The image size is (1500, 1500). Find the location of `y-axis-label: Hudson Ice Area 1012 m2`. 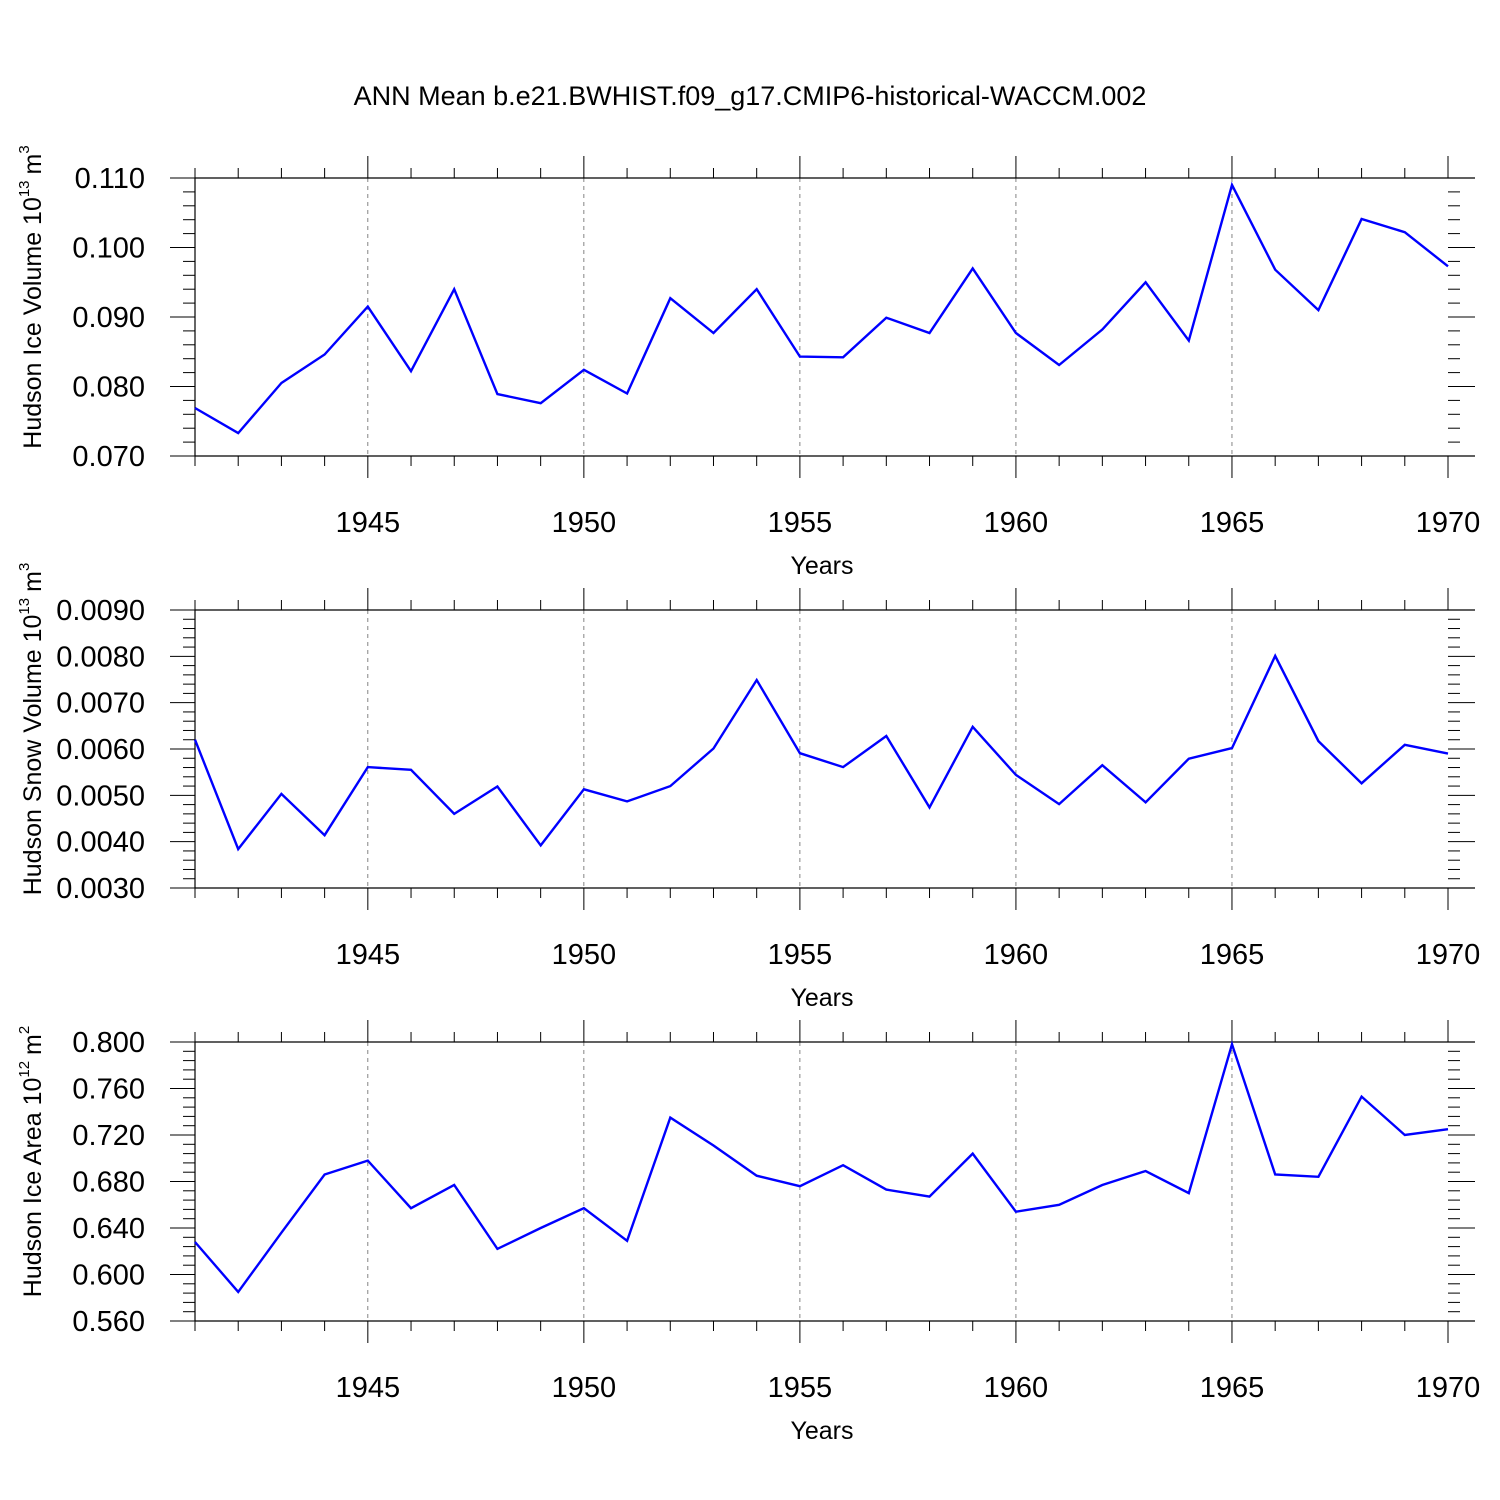

y-axis-label: Hudson Ice Area 1012 m2 is located at coordinates (31, 1161).